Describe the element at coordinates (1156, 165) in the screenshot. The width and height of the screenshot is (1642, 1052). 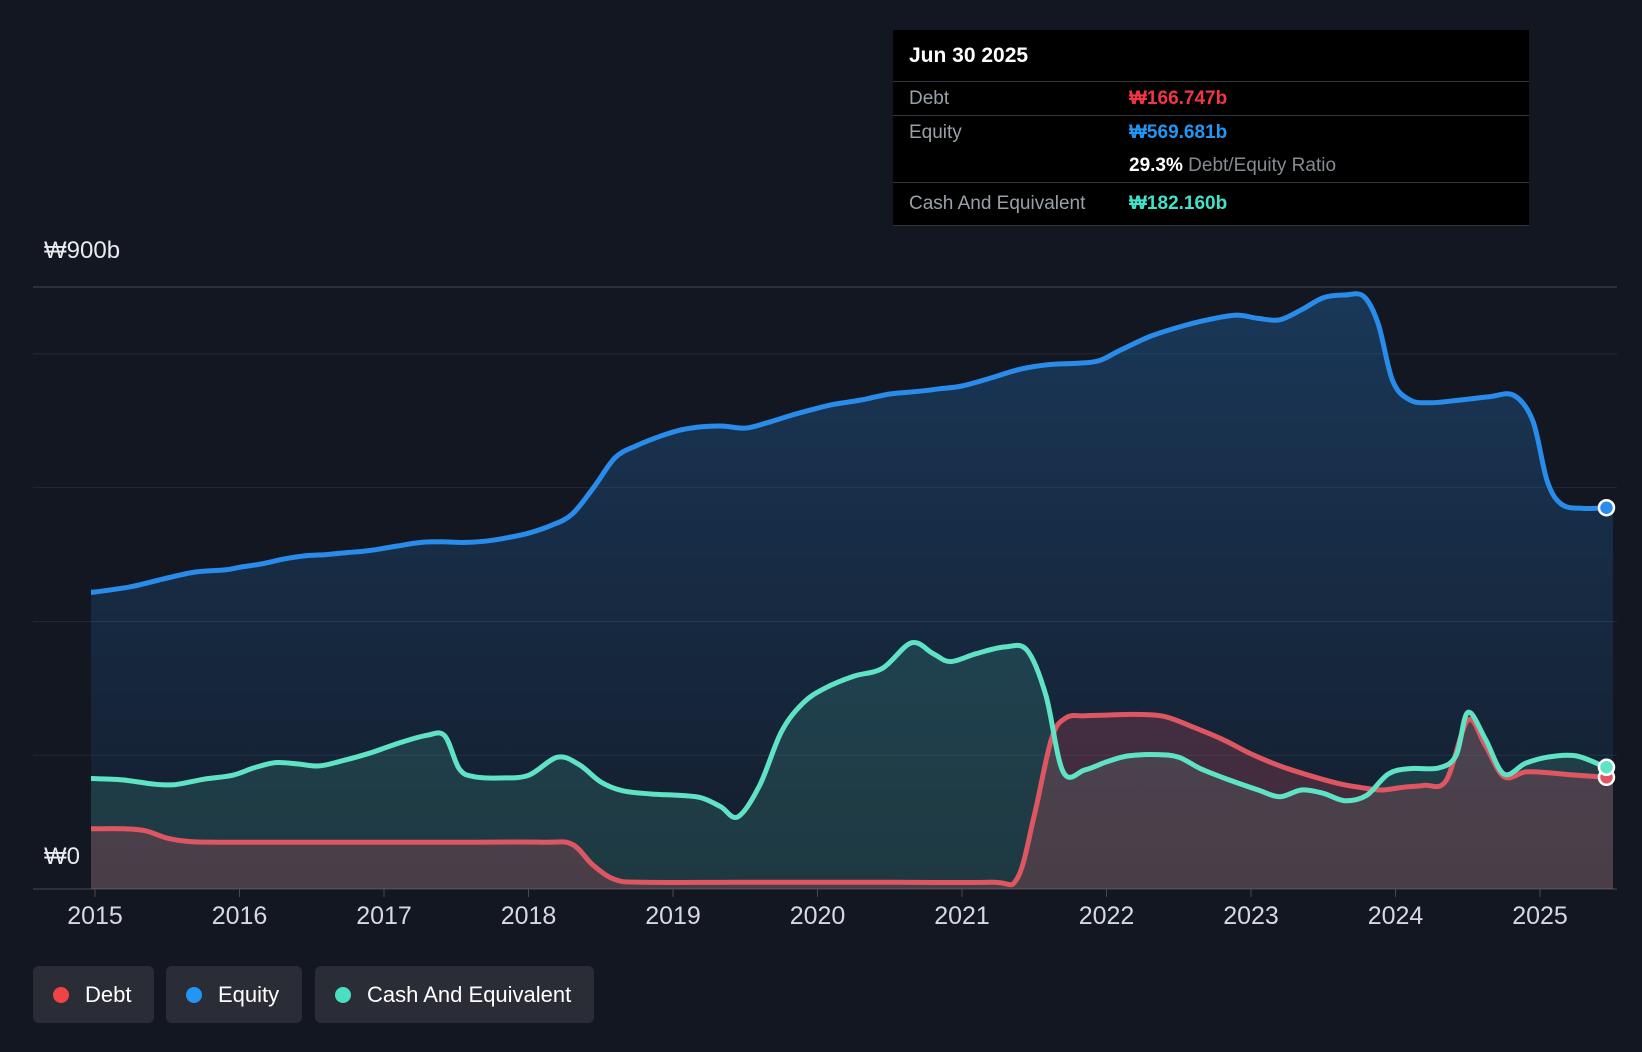
I see `tooltip-ratio-value: 29.3%` at that location.